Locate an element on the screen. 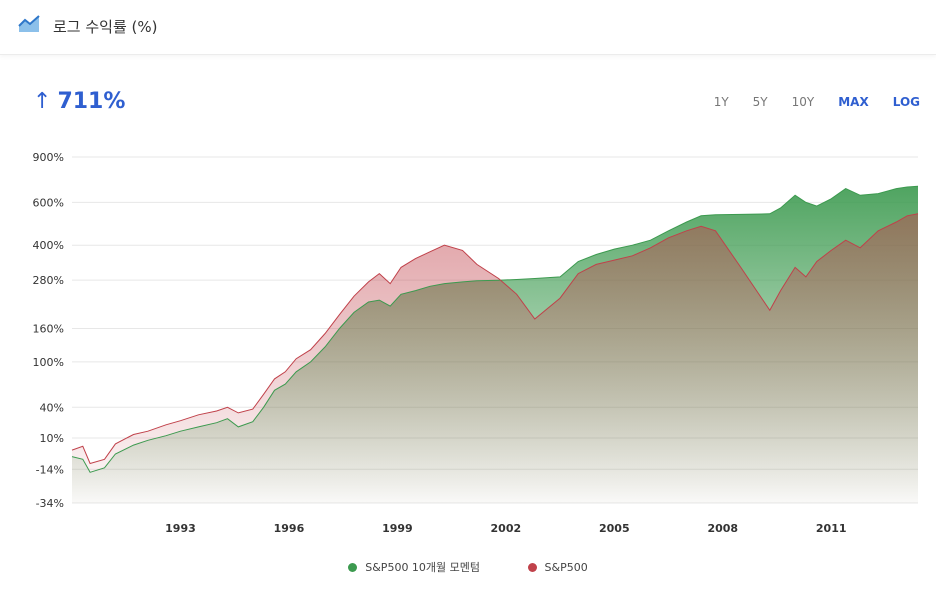 This screenshot has height=606, width=936. range-selector: 1Y 5Y 10Y MAX LOG is located at coordinates (805, 102).